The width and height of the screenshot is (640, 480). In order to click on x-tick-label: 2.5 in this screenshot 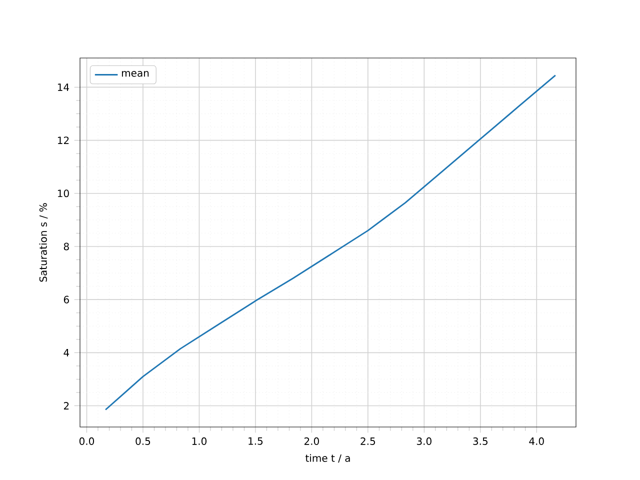, I will do `click(367, 441)`.